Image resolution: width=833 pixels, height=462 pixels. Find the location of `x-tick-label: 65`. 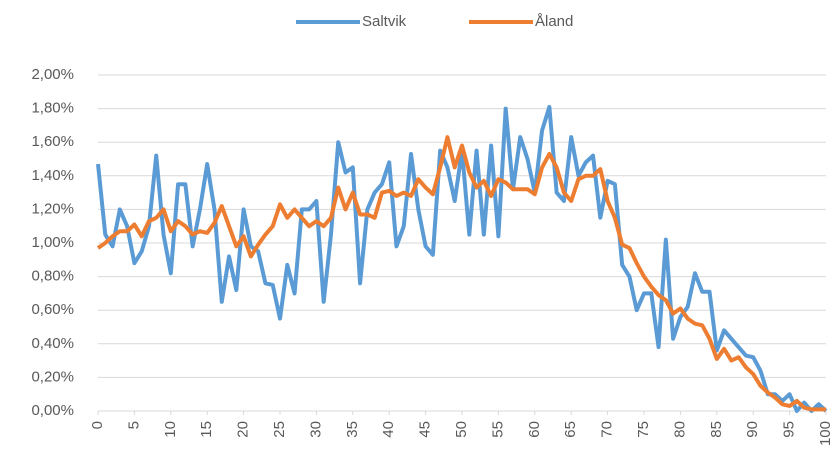

x-tick-label: 65 is located at coordinates (570, 429).